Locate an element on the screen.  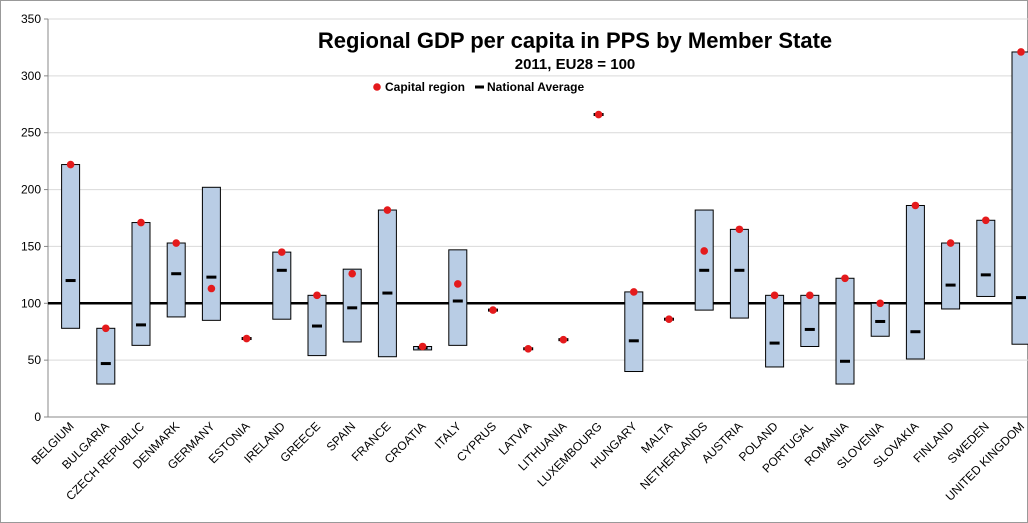
y-tick-label: 150 is located at coordinates (31, 246).